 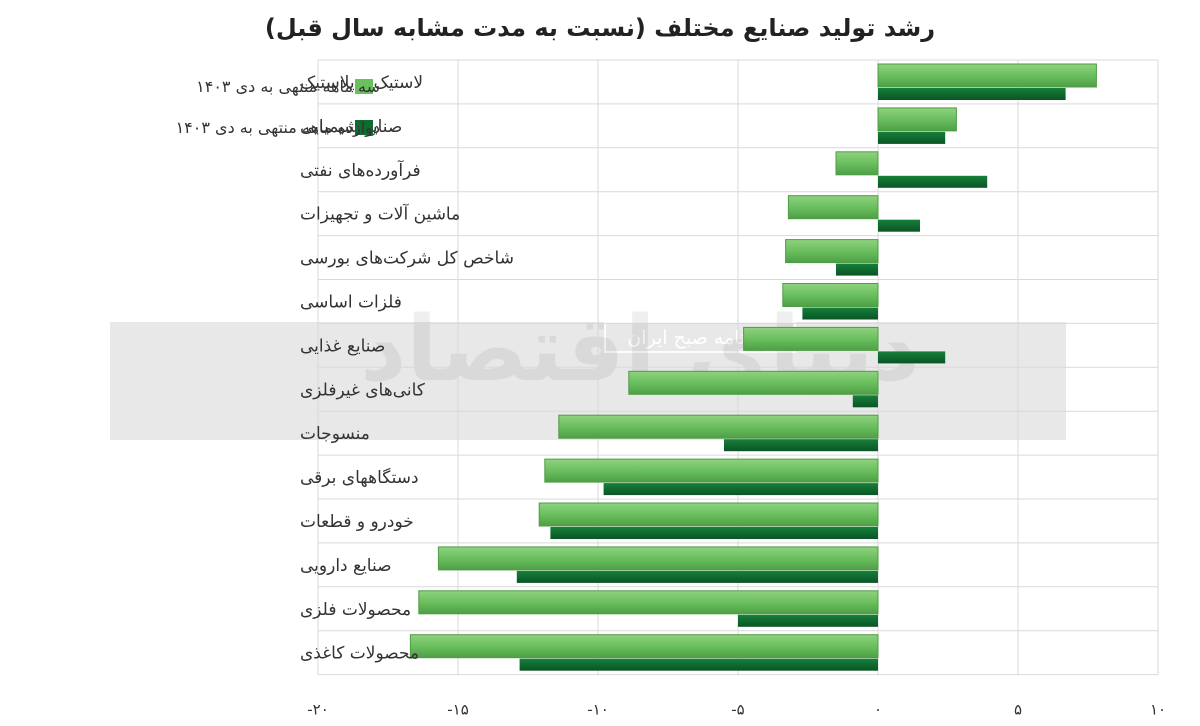 I want to click on watermark-text: روزنامه صبح ایران, so click(x=699, y=338).